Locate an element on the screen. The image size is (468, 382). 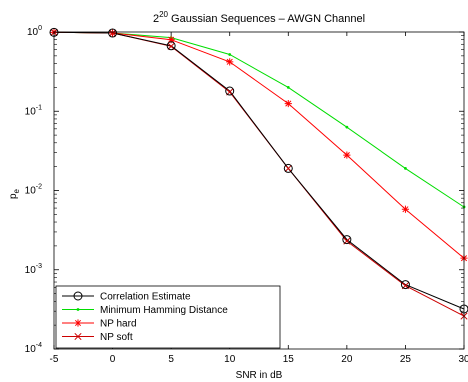
legend-label: Minimum Hamming Distance is located at coordinates (164, 310).